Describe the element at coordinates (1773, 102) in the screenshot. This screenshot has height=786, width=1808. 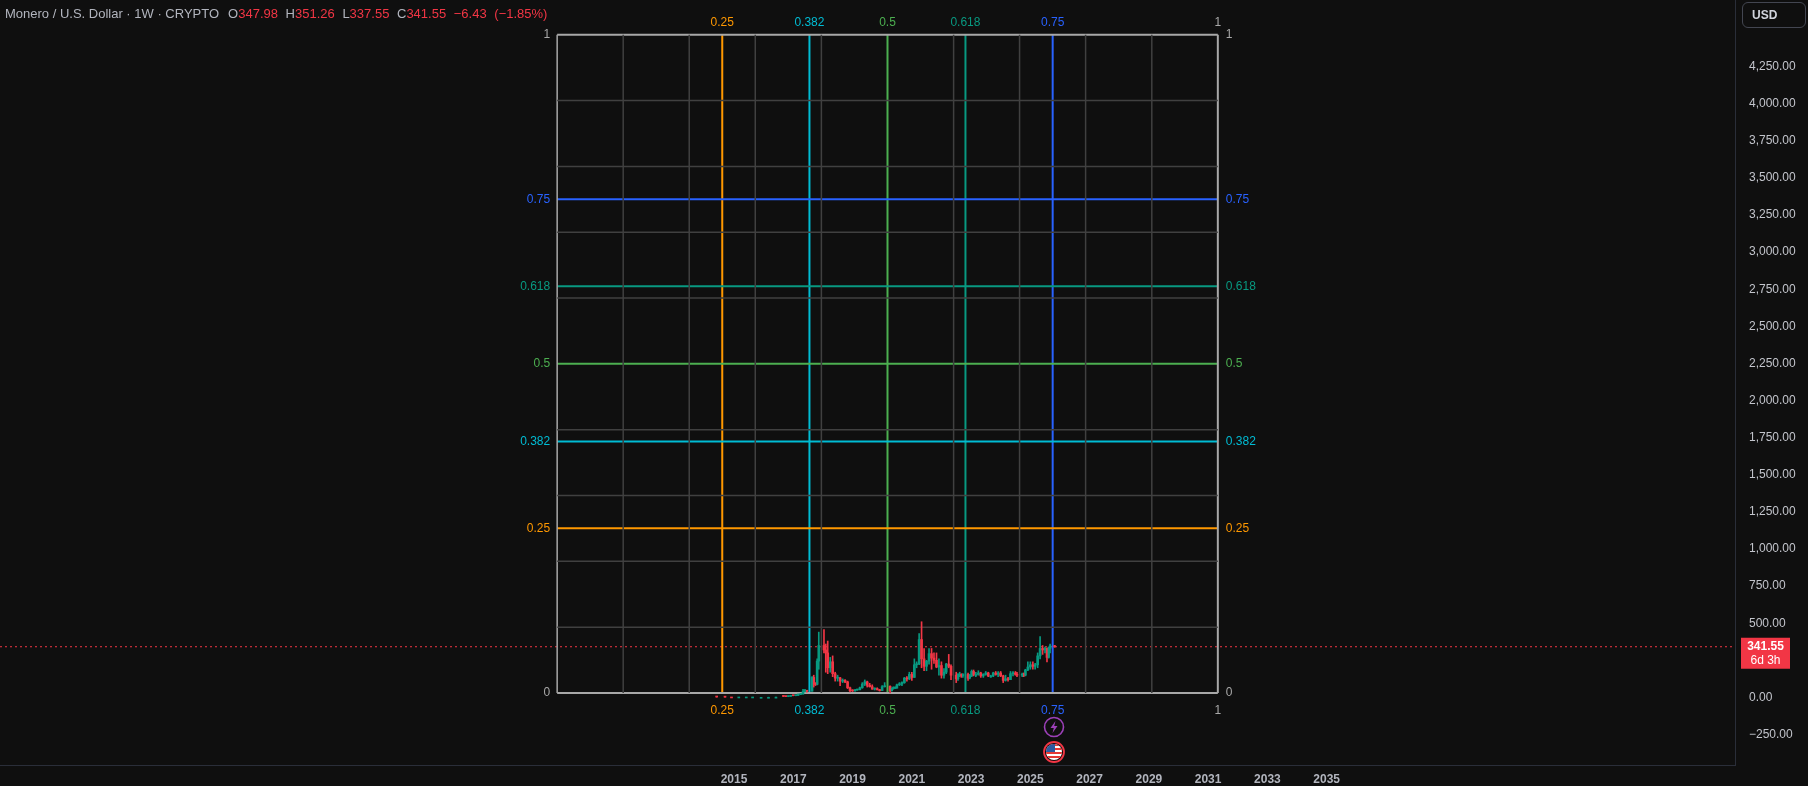
I see `y-tick-label: 4,000.00` at that location.